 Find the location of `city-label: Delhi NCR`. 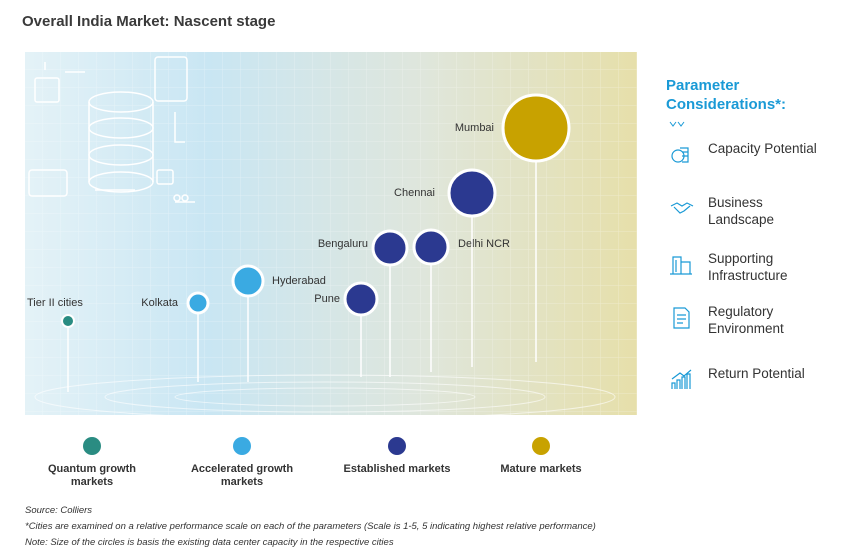

city-label: Delhi NCR is located at coordinates (484, 244).